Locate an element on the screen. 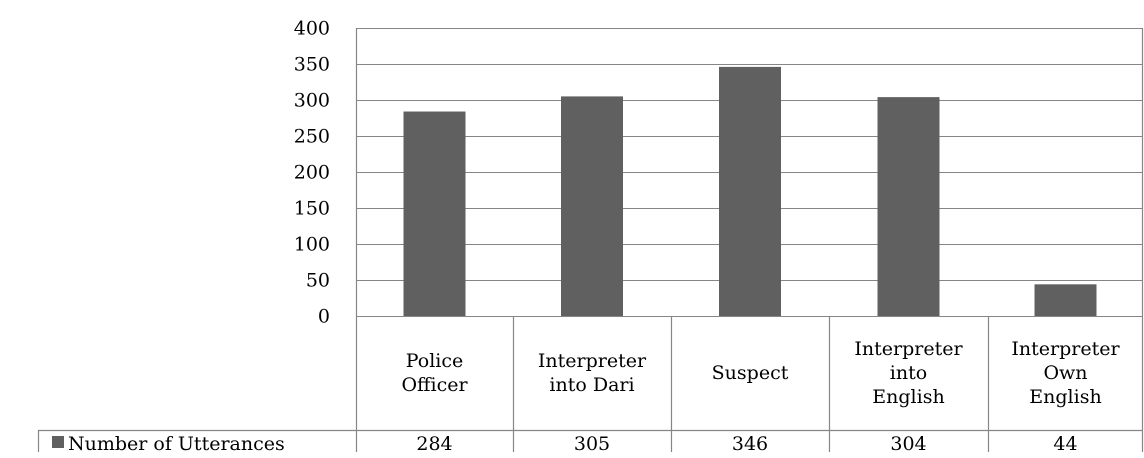 This screenshot has width=1144, height=458. y-tick-label-100: 100 is located at coordinates (312, 245).